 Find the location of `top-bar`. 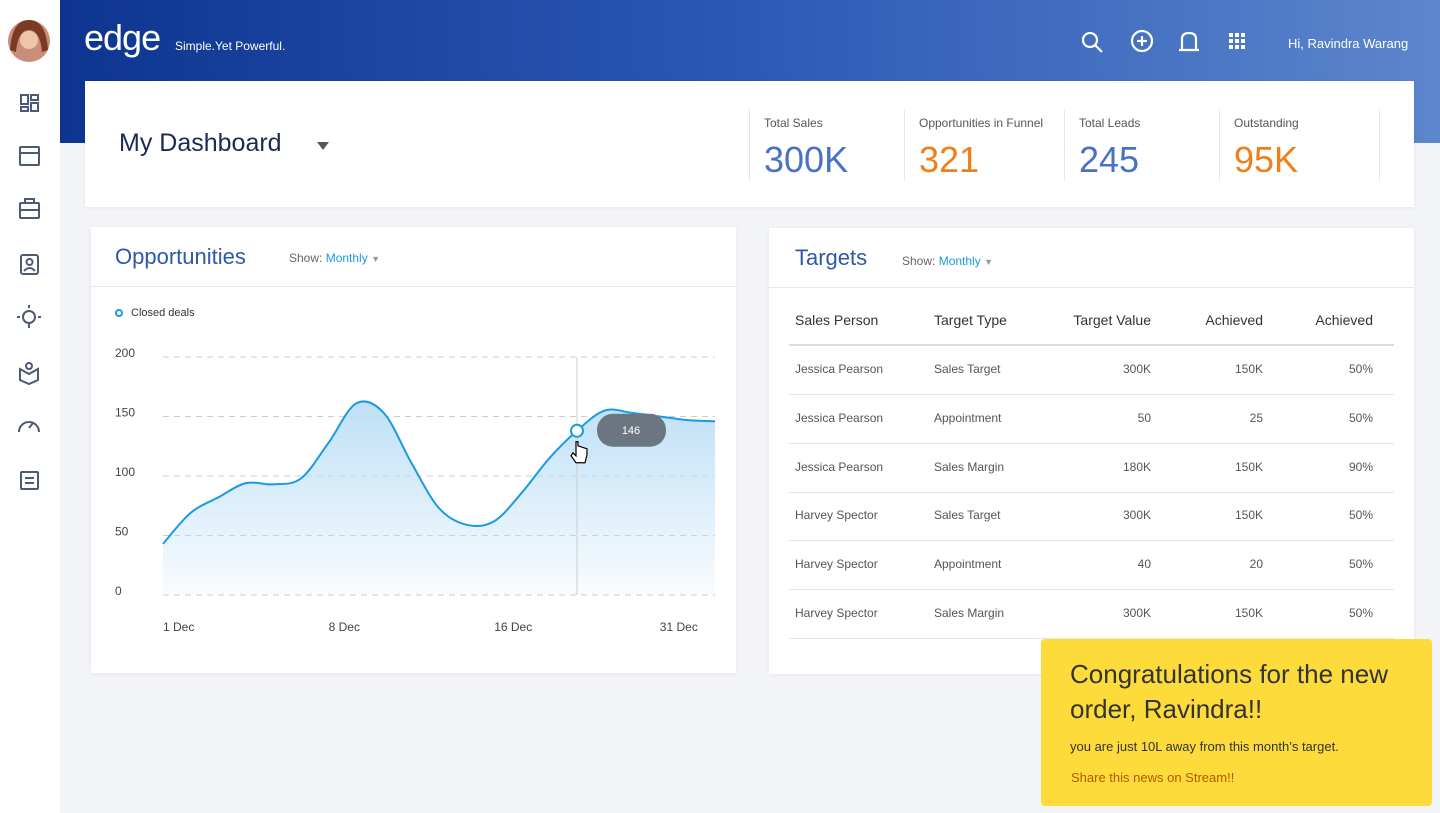

top-bar is located at coordinates (750, 40).